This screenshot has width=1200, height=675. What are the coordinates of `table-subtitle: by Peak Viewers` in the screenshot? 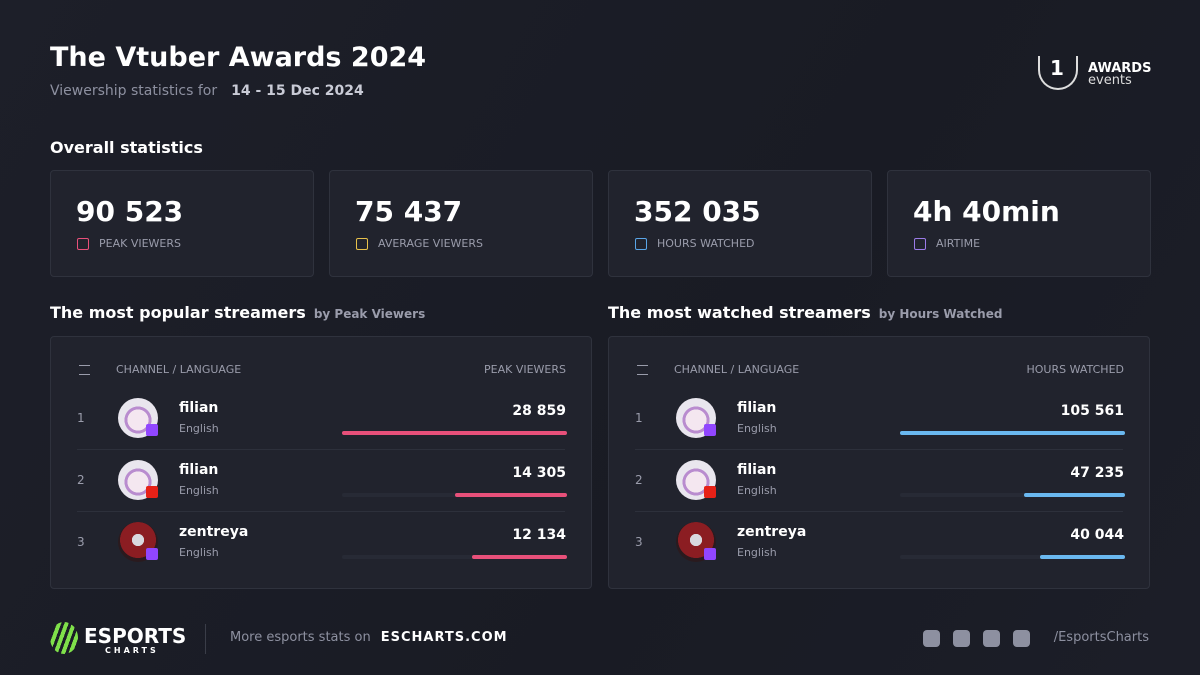 It's located at (369, 314).